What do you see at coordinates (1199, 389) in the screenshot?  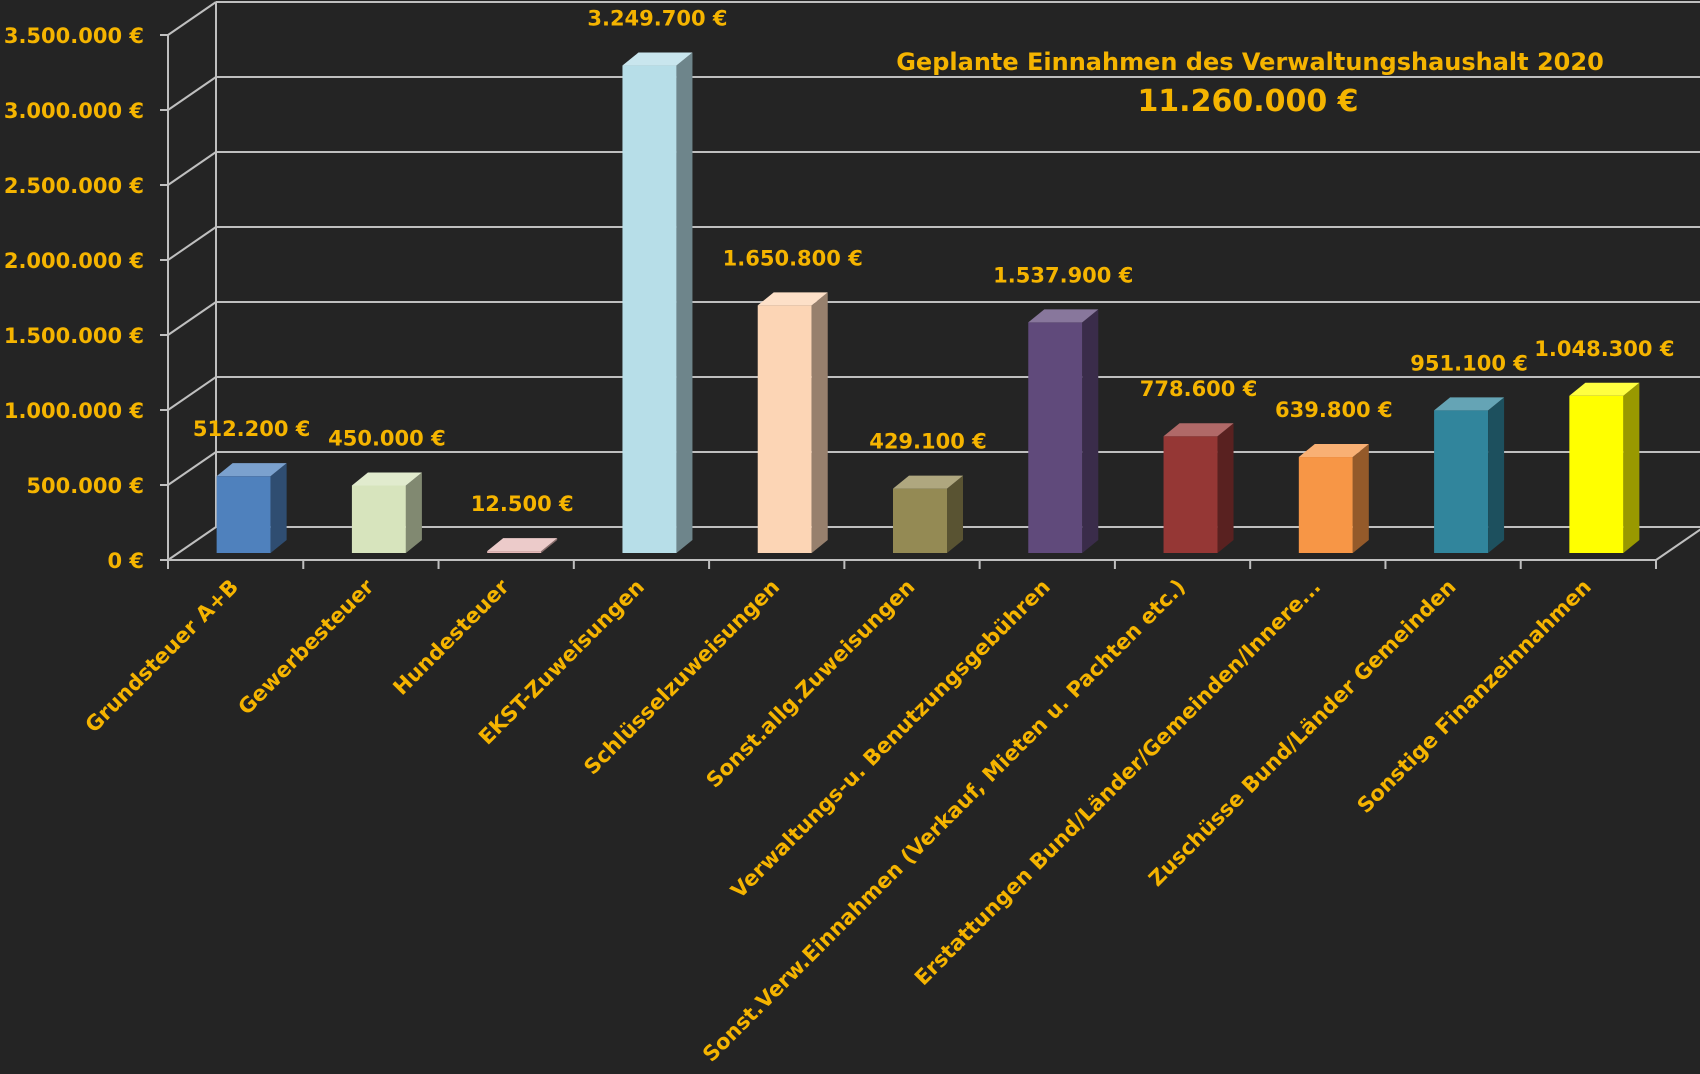 I see `data-label: 778.600 €` at bounding box center [1199, 389].